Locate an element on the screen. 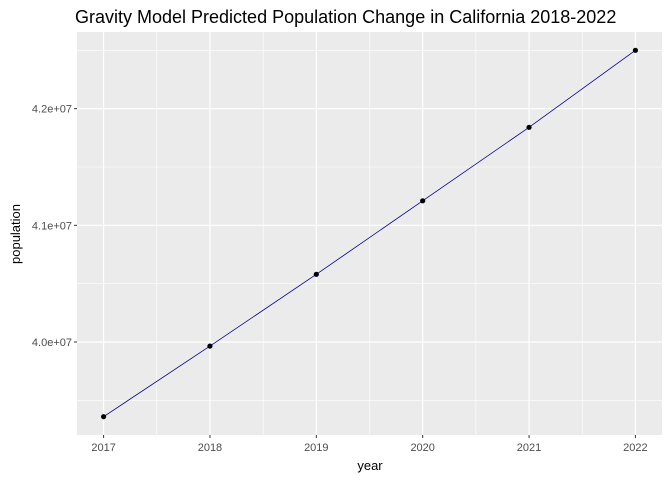 Image resolution: width=672 pixels, height=480 pixels. x-tick-label: 2018 is located at coordinates (210, 448).